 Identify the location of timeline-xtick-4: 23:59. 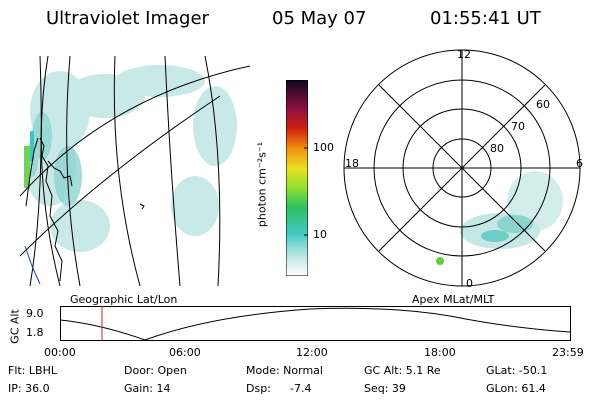
(568, 352).